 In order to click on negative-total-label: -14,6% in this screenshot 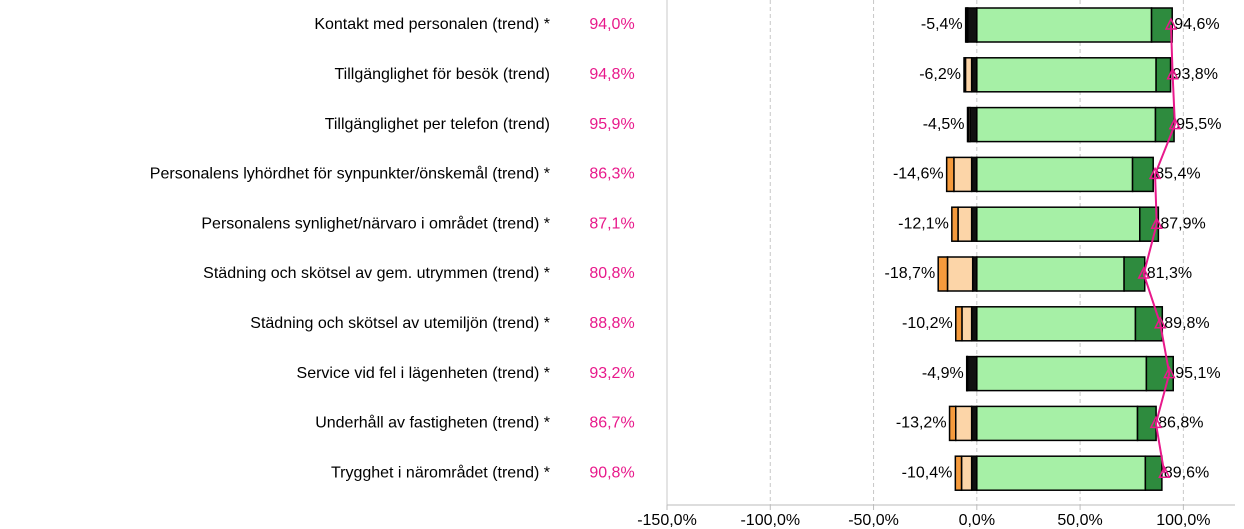, I will do `click(918, 174)`.